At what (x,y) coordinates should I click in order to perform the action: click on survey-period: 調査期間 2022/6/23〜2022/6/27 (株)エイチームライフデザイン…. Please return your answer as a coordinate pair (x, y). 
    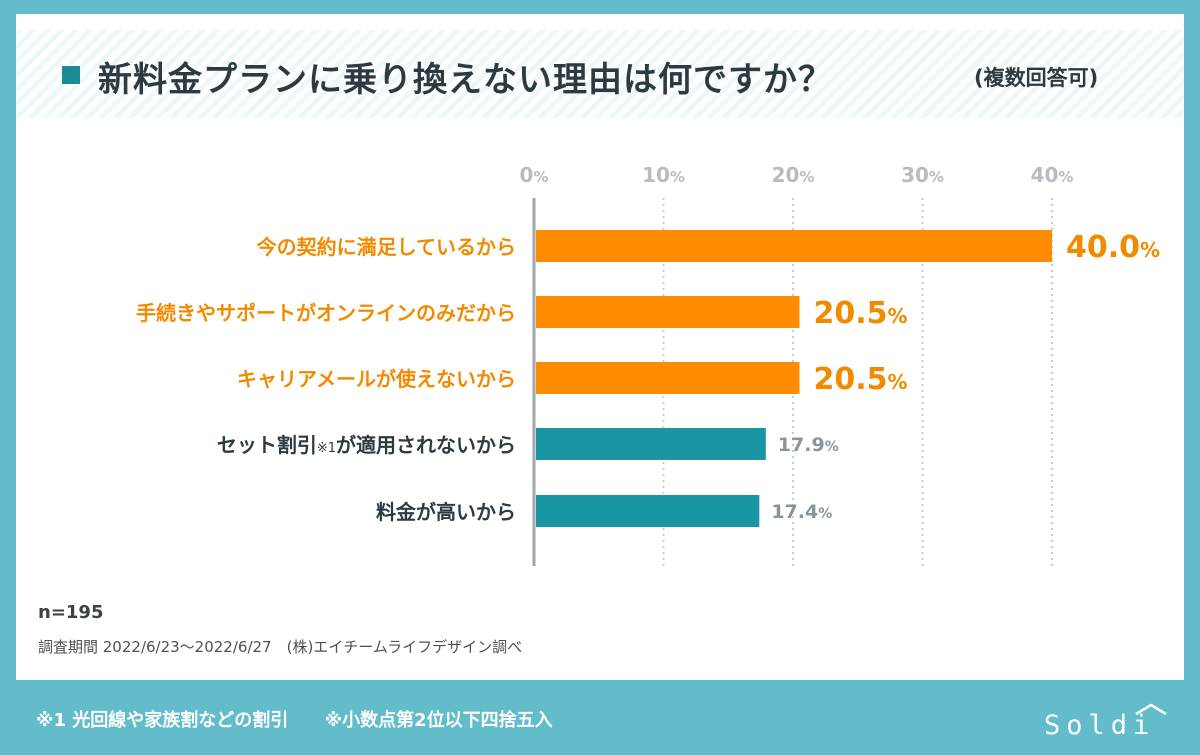
    Looking at the image, I should click on (280, 647).